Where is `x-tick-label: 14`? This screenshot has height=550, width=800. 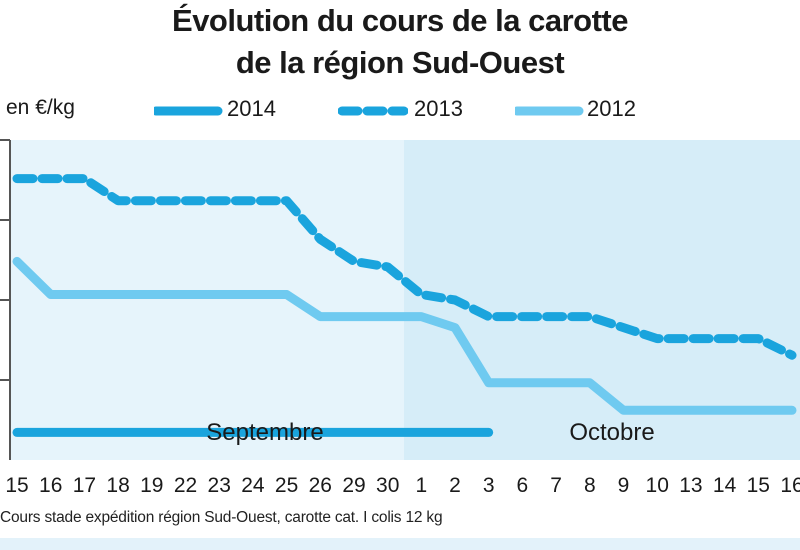
x-tick-label: 14 is located at coordinates (725, 485).